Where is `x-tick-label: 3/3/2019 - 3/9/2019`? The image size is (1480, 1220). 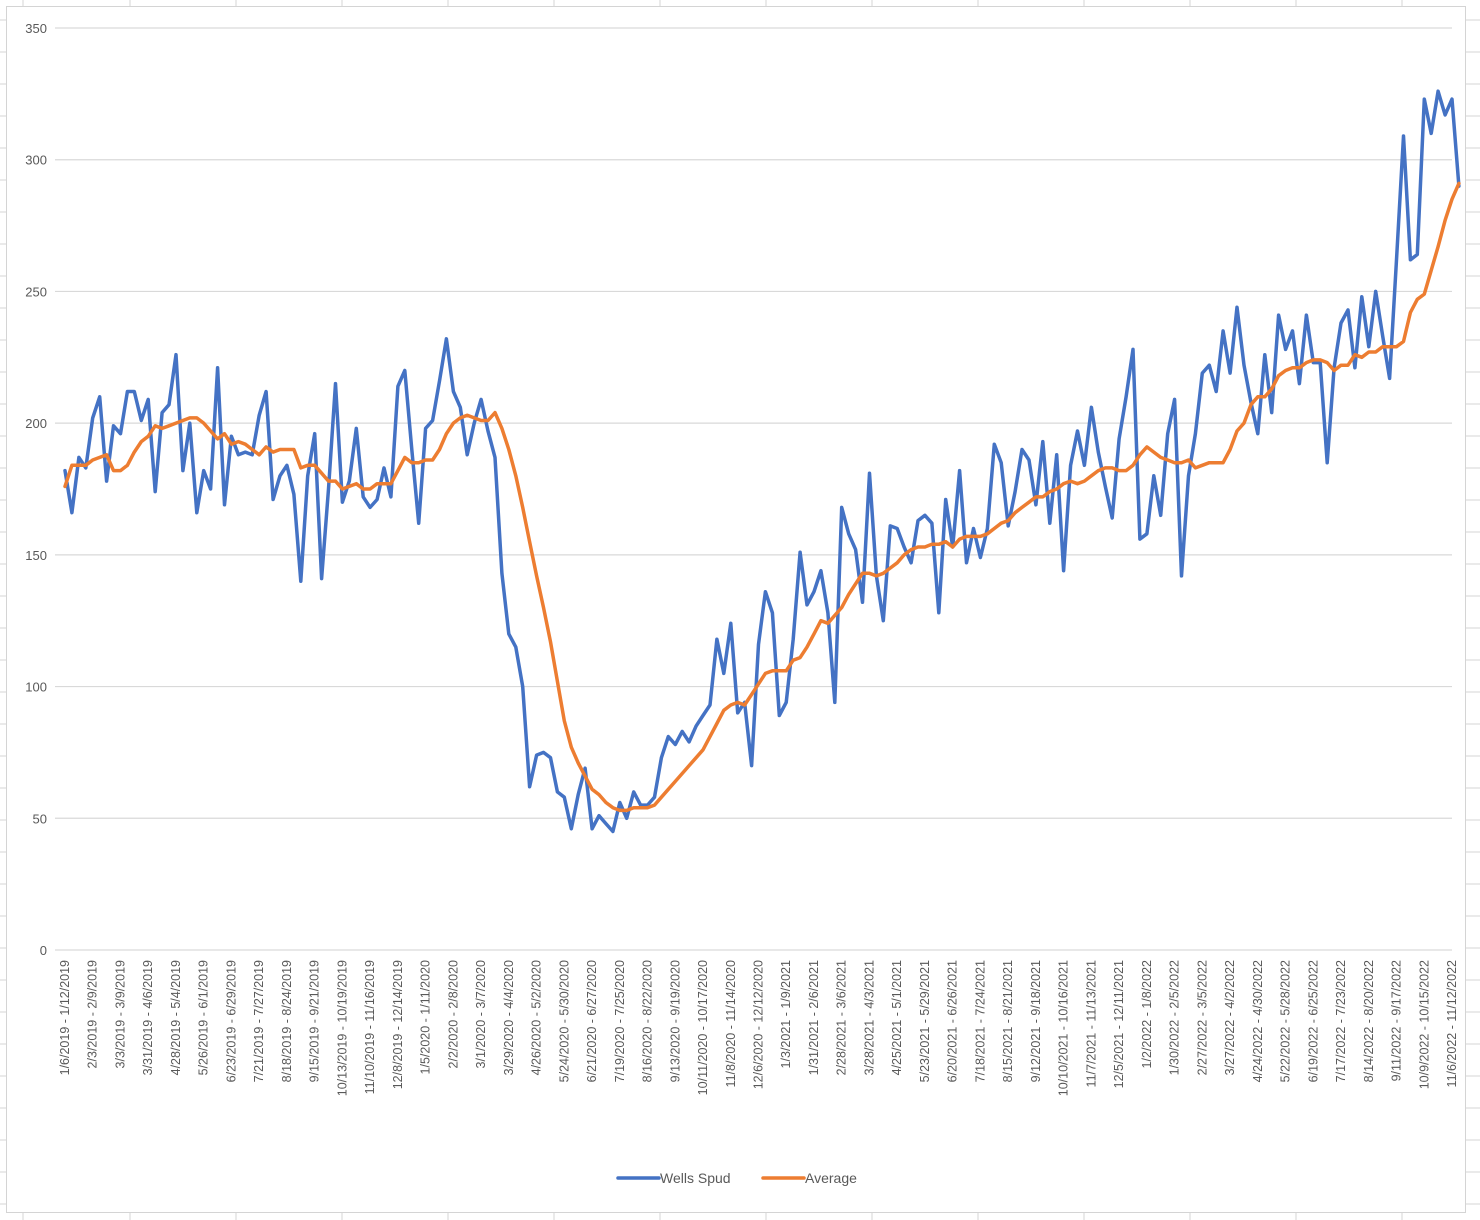 x-tick-label: 3/3/2019 - 3/9/2019 is located at coordinates (120, 1014).